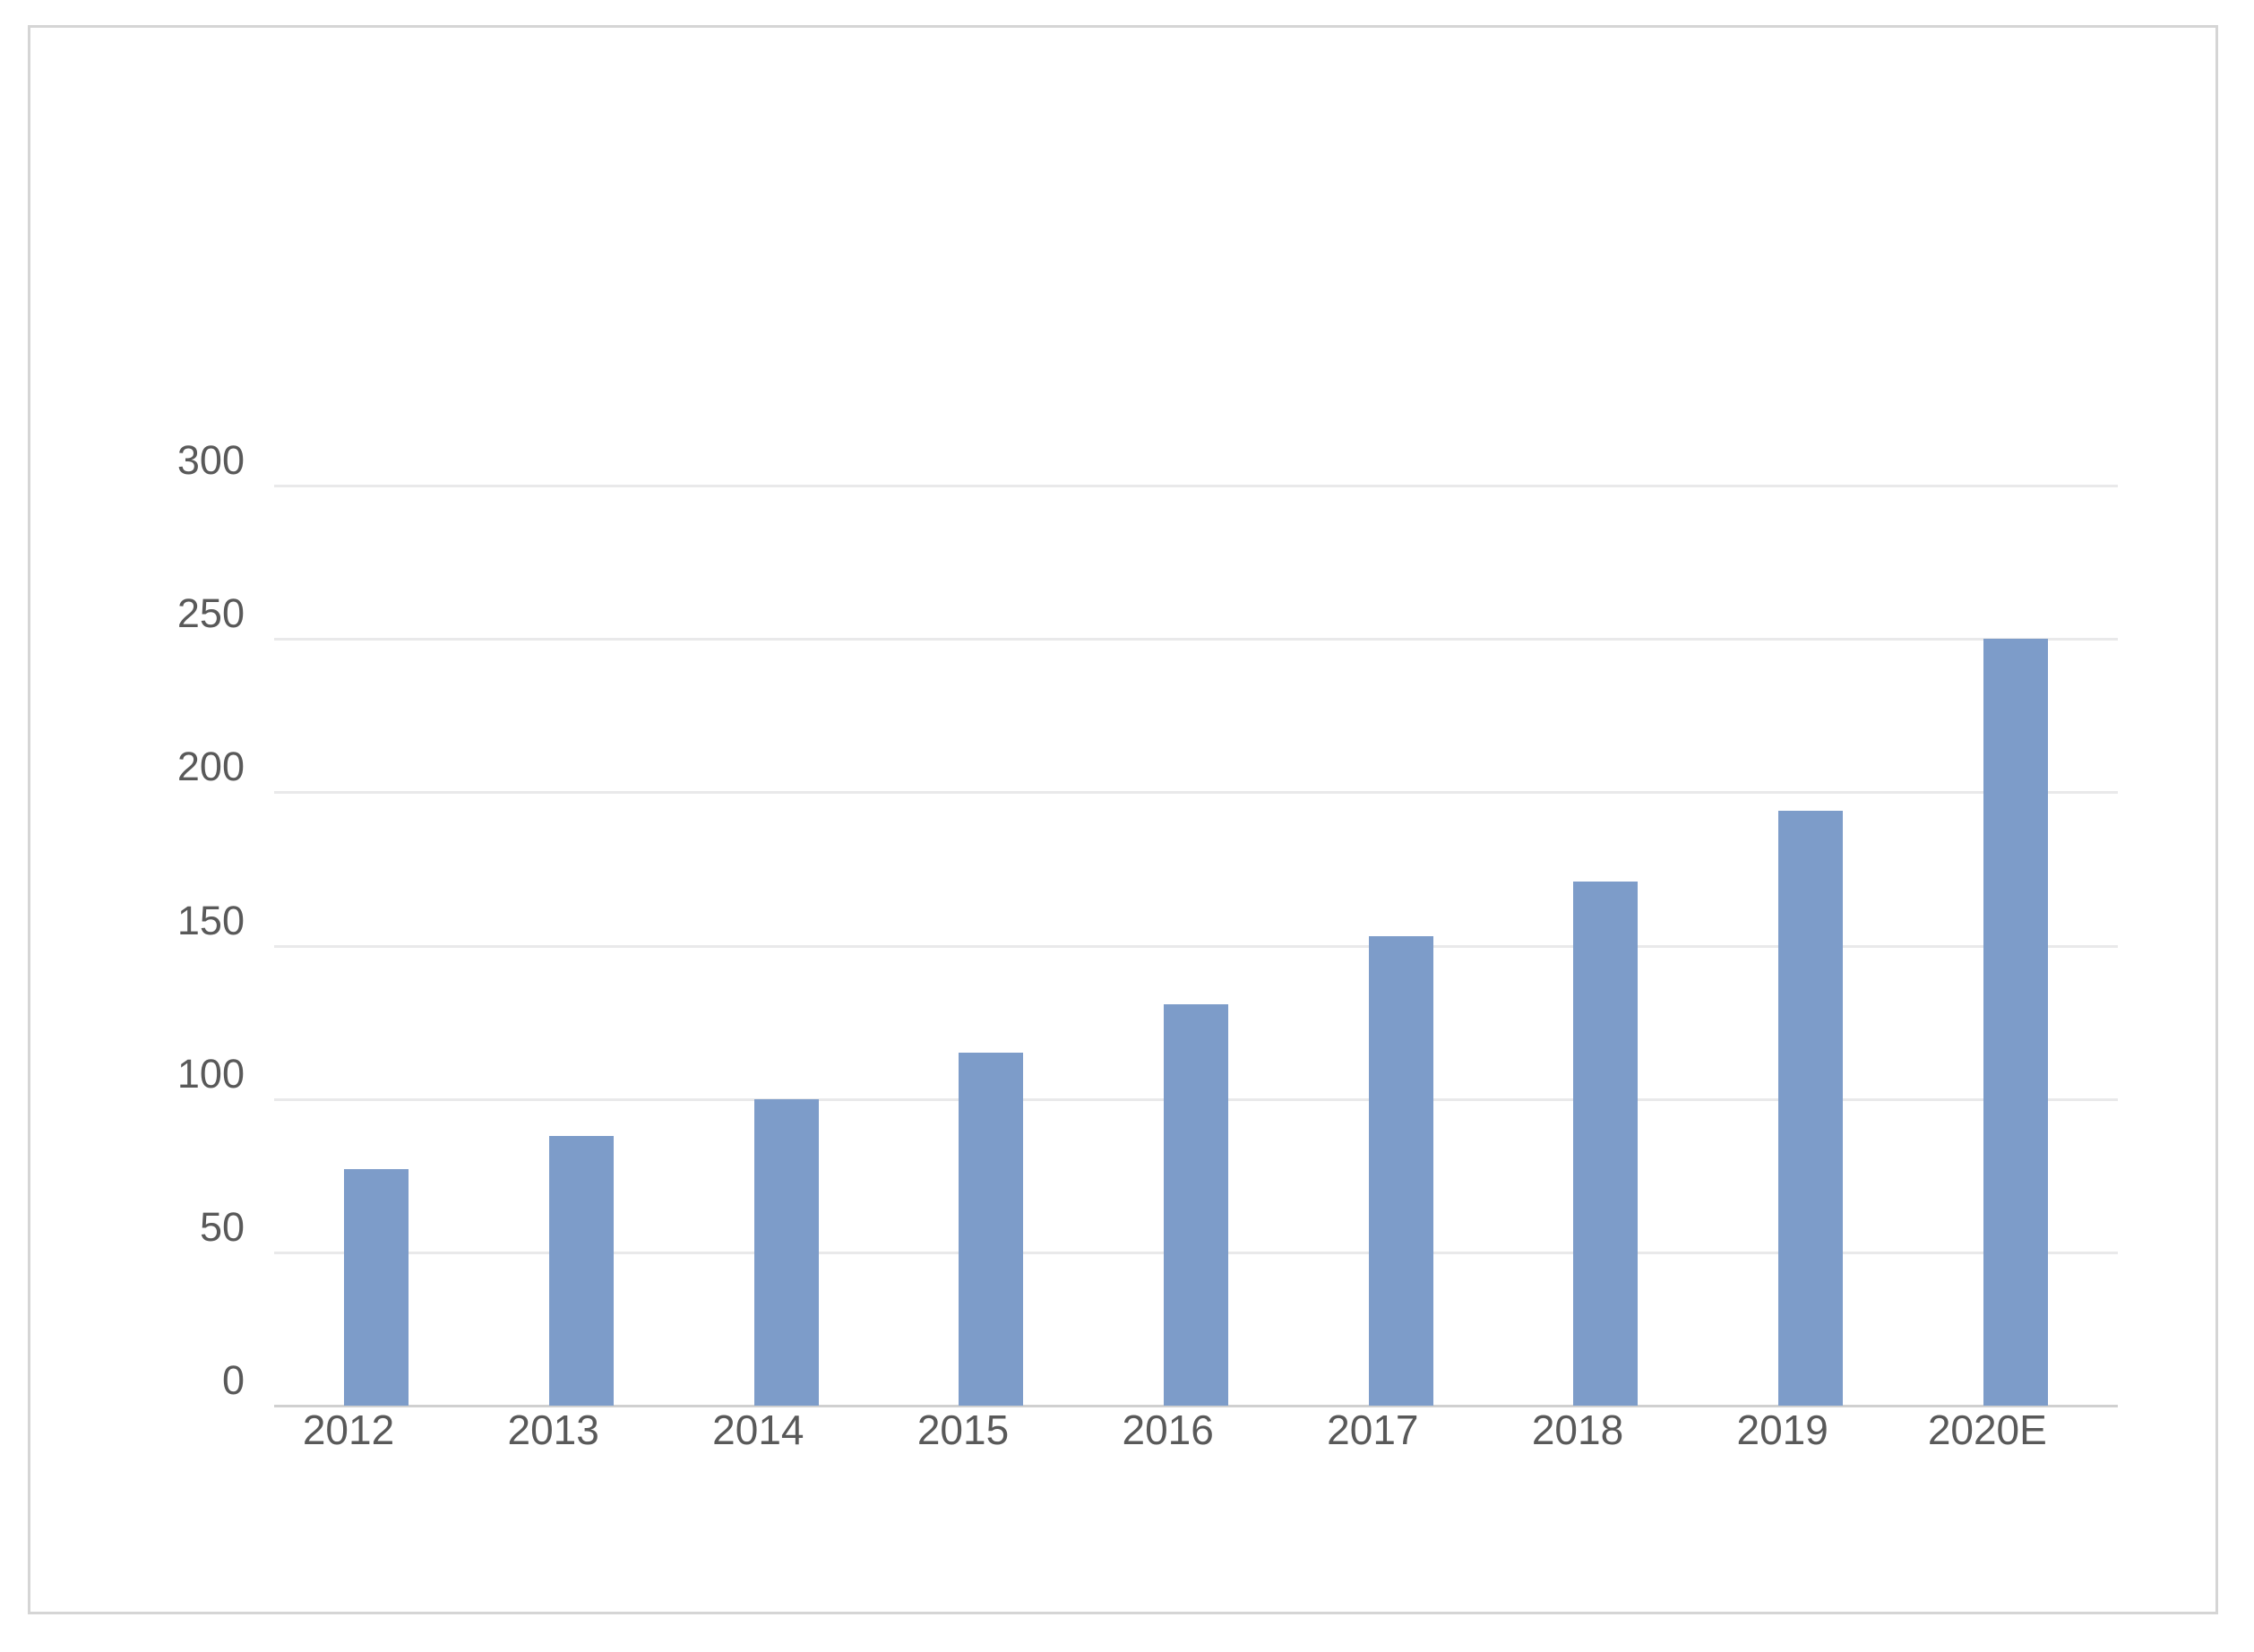 This screenshot has width=2254, height=1652. What do you see at coordinates (376, 1287) in the screenshot?
I see `bar-2012` at bounding box center [376, 1287].